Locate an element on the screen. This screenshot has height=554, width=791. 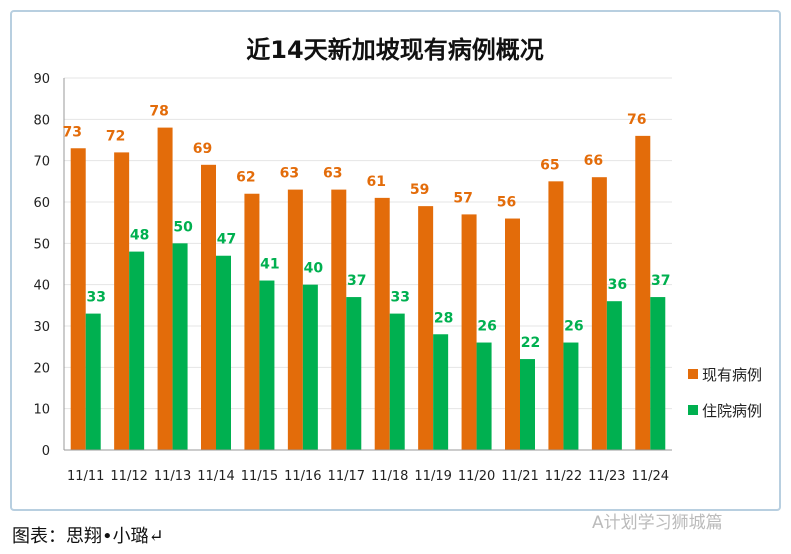
x-tick-label: 11/20 is located at coordinates (476, 476).